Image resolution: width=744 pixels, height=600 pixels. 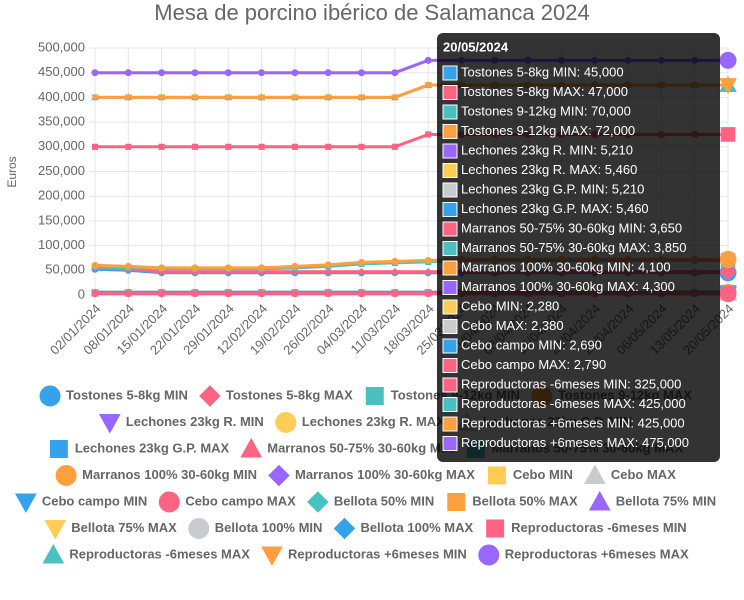 What do you see at coordinates (666, 500) in the screenshot?
I see `legend-label: Bellota 75% MIN` at bounding box center [666, 500].